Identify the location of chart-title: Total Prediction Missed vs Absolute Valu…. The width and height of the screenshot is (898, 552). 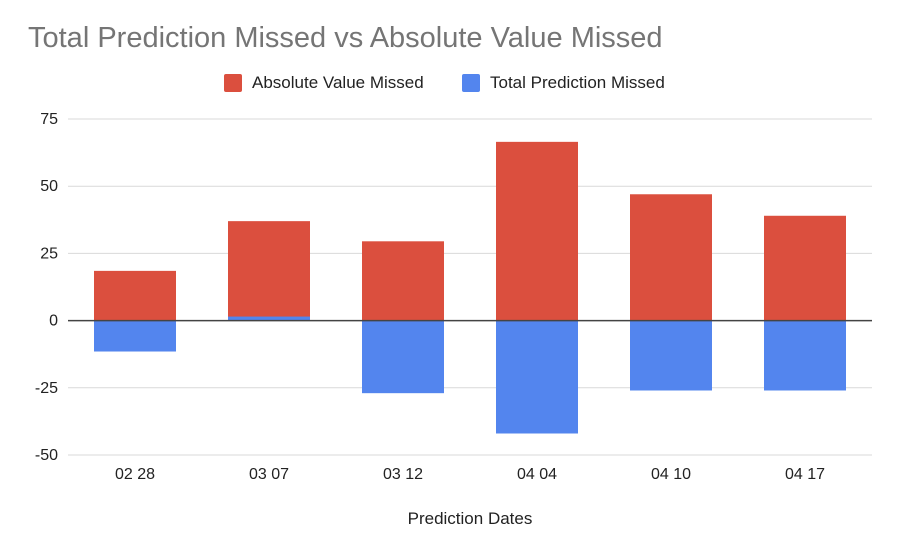
(345, 38).